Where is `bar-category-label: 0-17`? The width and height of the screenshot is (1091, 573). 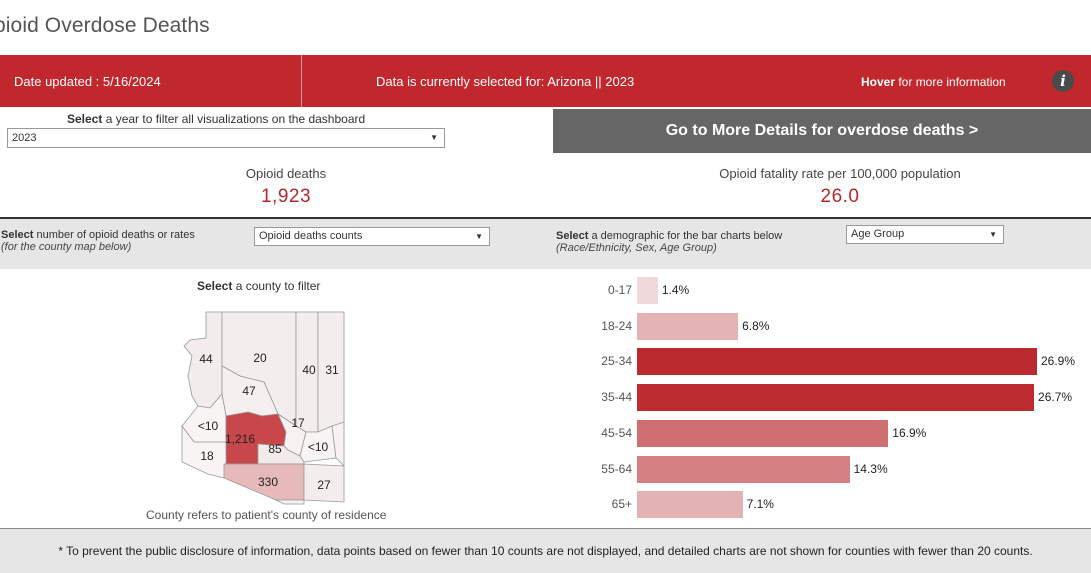 bar-category-label: 0-17 is located at coordinates (619, 290).